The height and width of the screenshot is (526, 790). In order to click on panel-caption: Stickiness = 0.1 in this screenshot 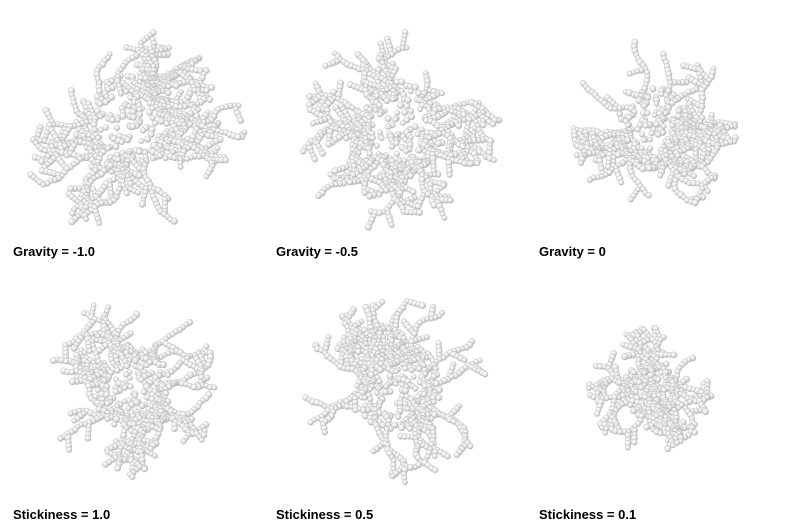, I will do `click(588, 514)`.